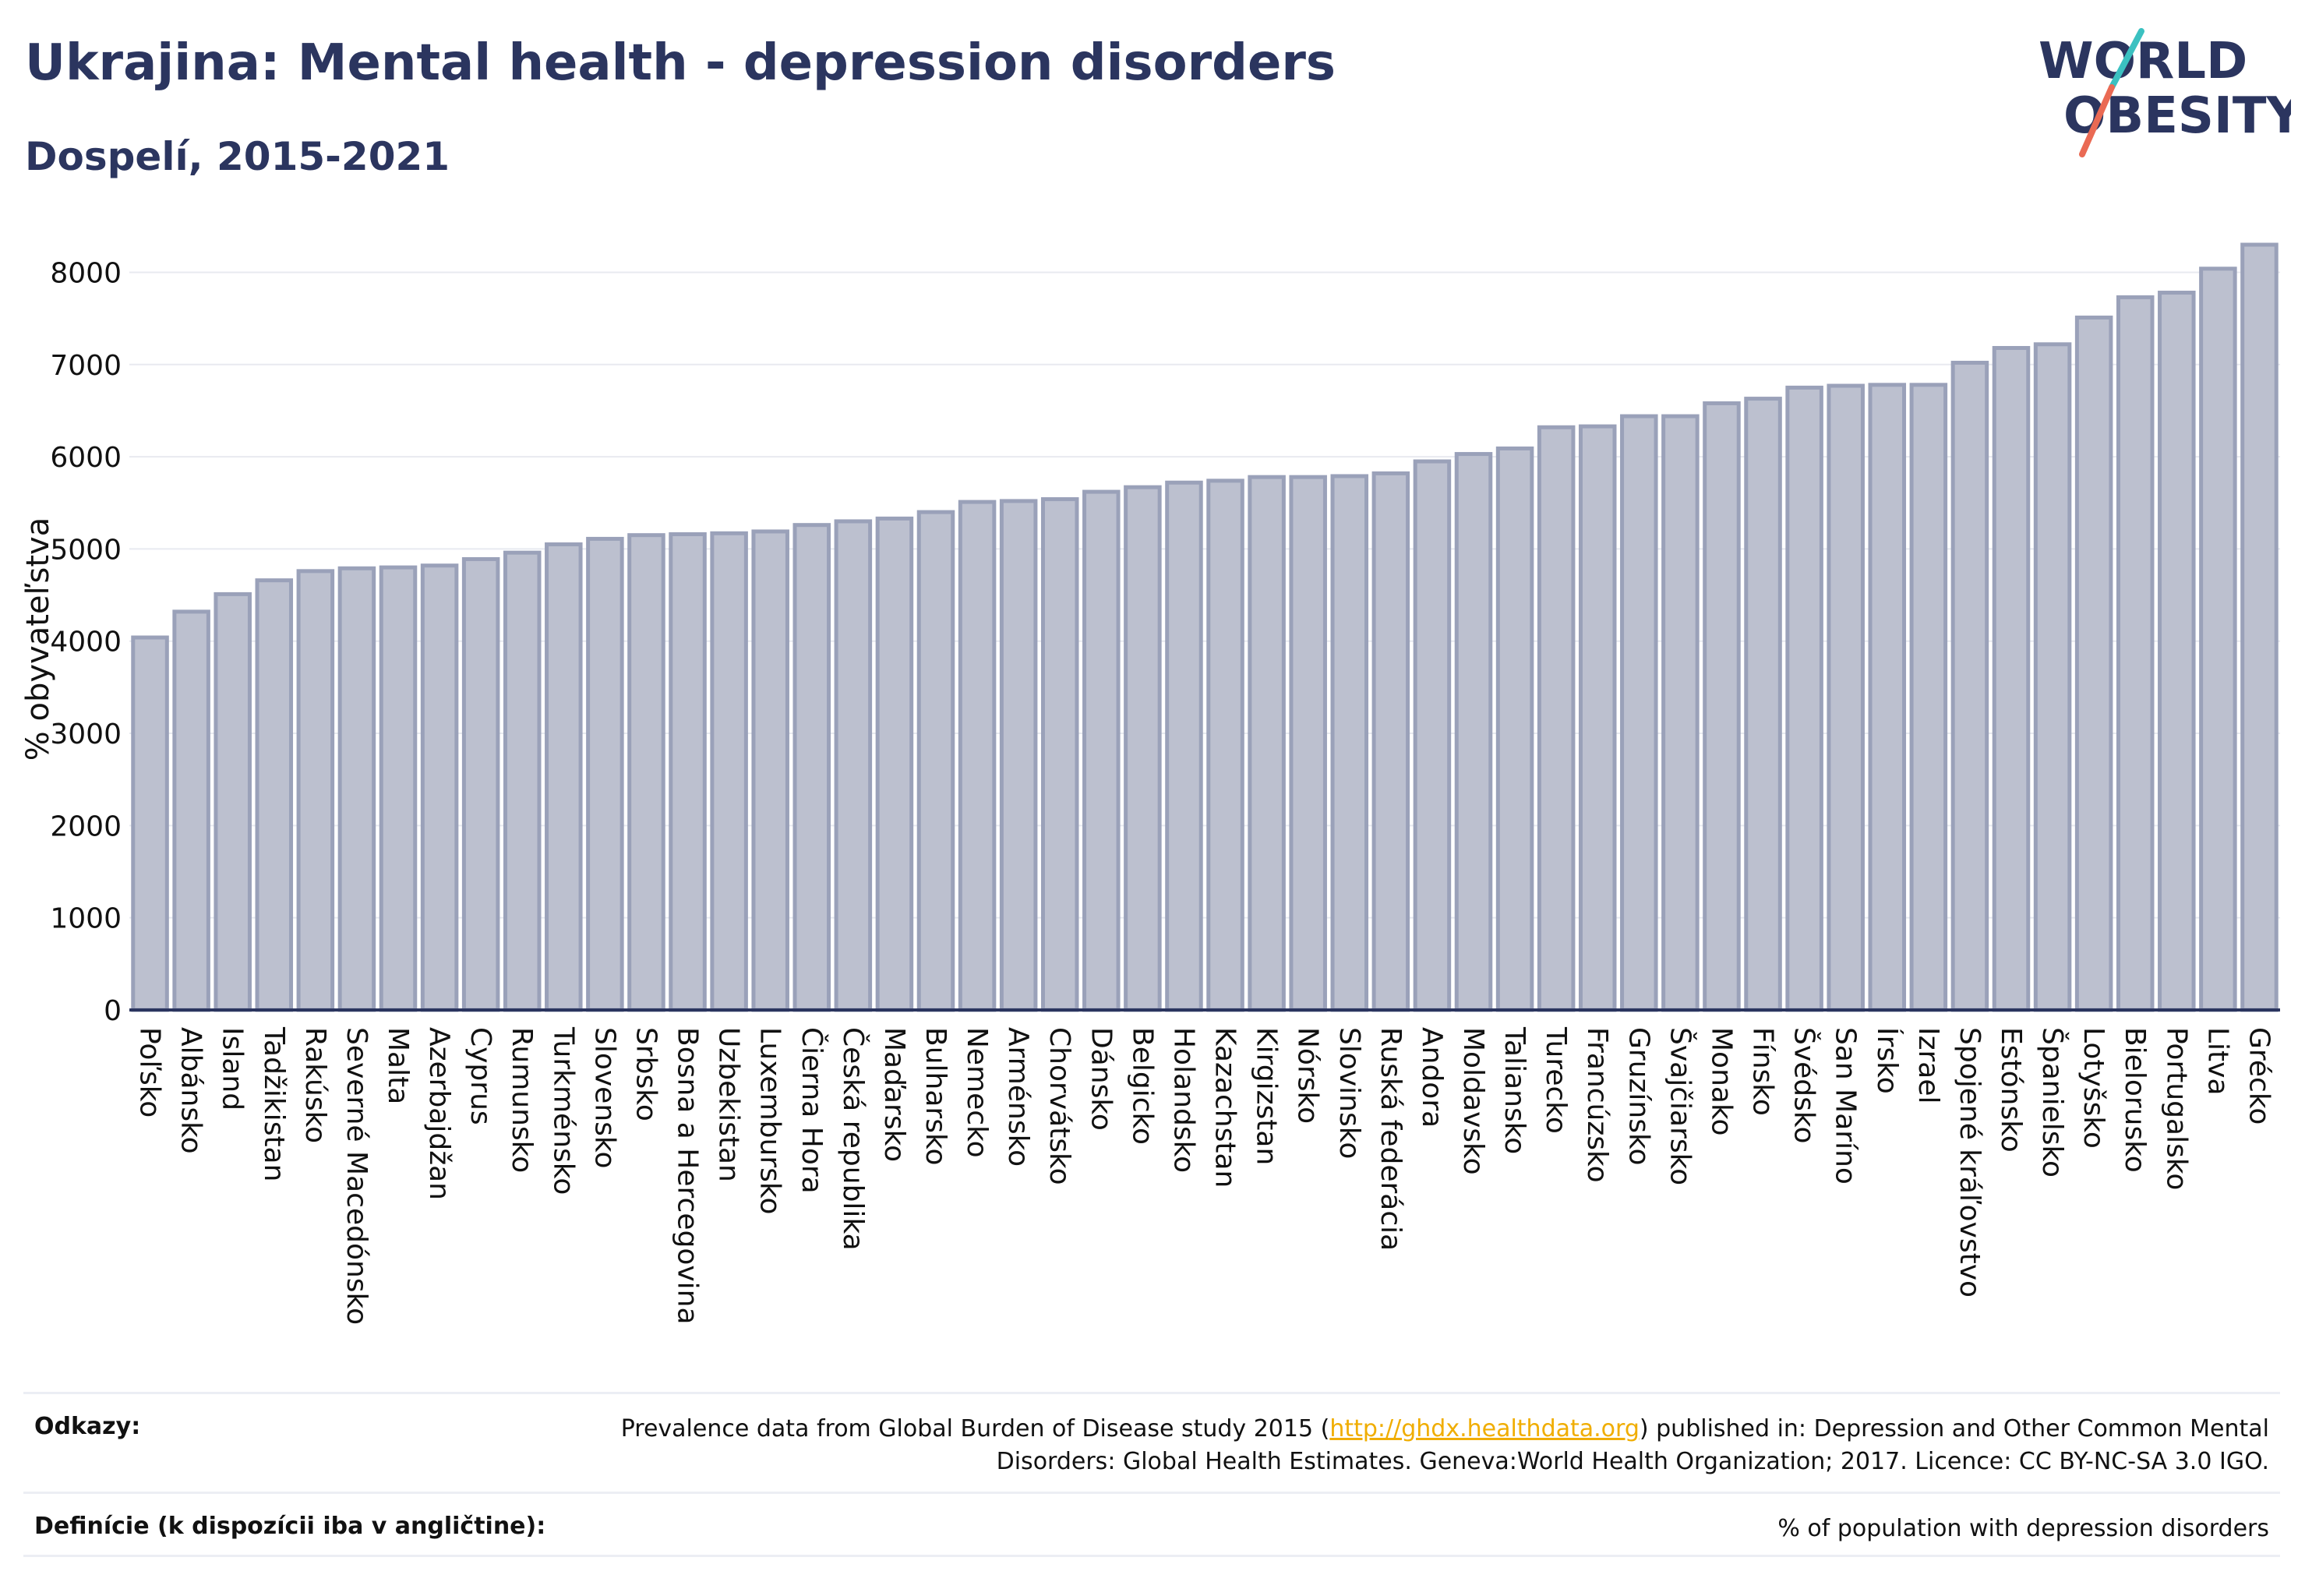 This screenshot has height=1596, width=2305. What do you see at coordinates (894, 1094) in the screenshot?
I see `x-tick-label: Maďarsko` at bounding box center [894, 1094].